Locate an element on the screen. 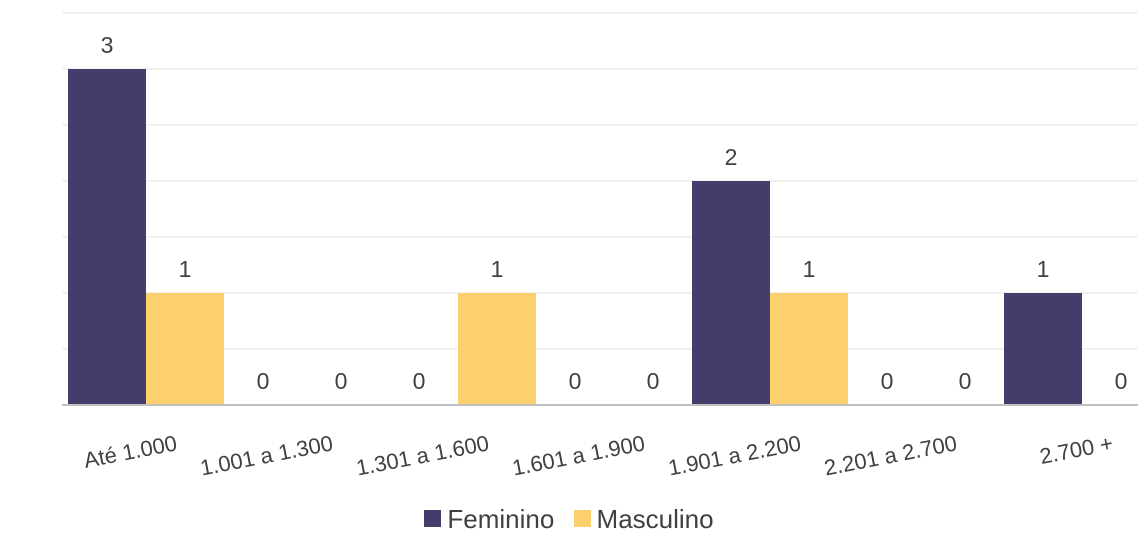  legend-label-feminino: Feminino is located at coordinates (501, 518).